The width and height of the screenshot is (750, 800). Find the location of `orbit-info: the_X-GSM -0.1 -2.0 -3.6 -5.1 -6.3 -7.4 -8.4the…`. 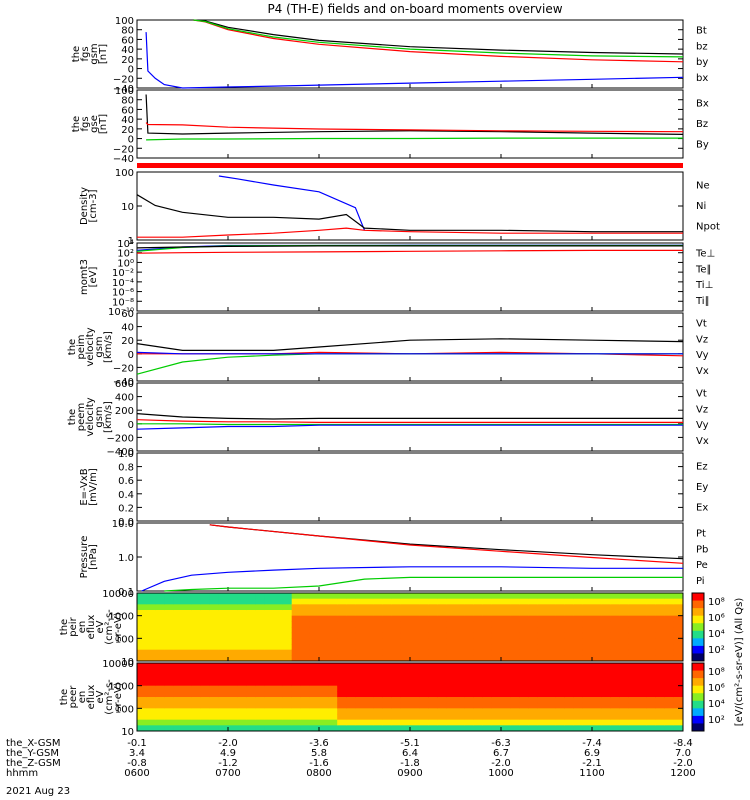

orbit-info: the_X-GSM -0.1 -2.0 -3.6 -5.1 -6.3 -7.4 -8.4the… is located at coordinates (351, 767).